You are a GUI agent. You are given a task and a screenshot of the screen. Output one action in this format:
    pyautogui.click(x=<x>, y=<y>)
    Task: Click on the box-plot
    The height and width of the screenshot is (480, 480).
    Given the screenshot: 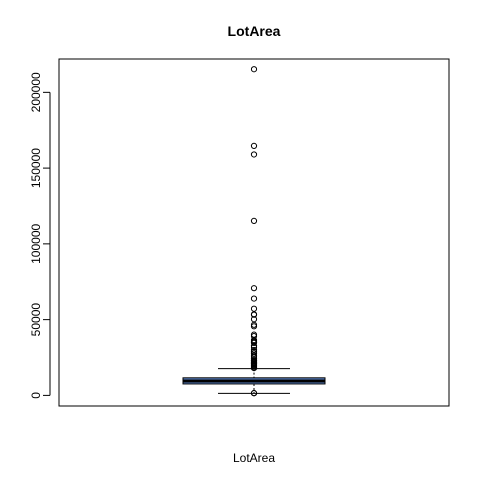 What is the action you would take?
    pyautogui.click(x=254, y=381)
    